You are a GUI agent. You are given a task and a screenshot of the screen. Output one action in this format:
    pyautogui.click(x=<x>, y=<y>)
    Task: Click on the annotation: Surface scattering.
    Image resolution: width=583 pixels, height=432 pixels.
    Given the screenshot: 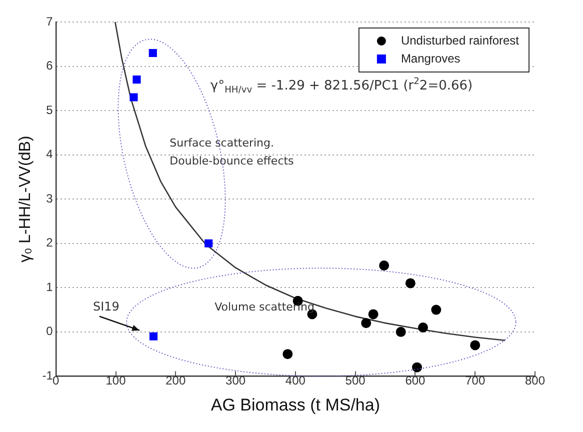 What is the action you would take?
    pyautogui.click(x=222, y=143)
    